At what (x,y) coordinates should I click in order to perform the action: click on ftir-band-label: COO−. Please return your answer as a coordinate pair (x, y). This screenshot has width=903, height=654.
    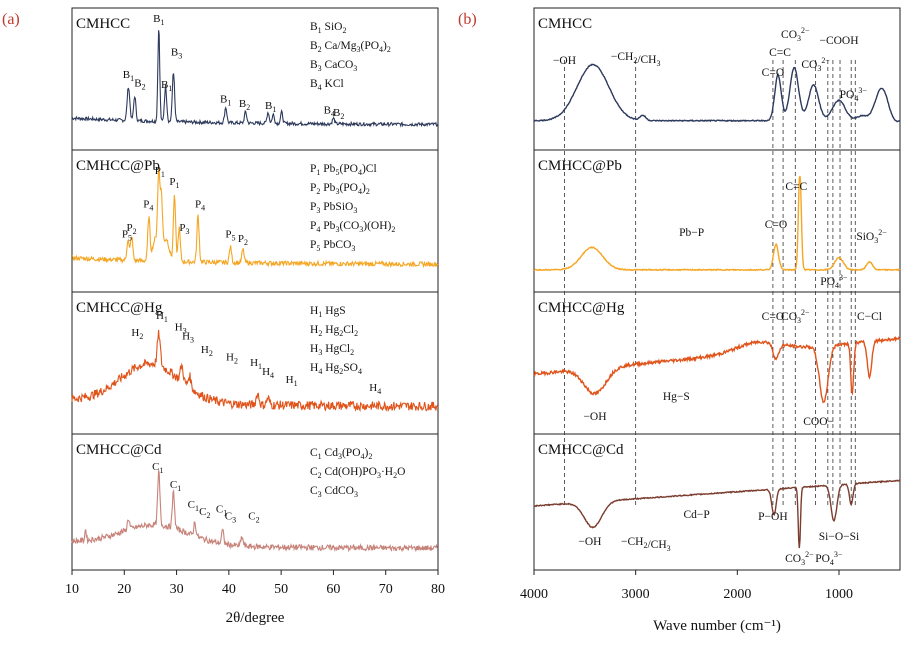
    Looking at the image, I should click on (818, 422).